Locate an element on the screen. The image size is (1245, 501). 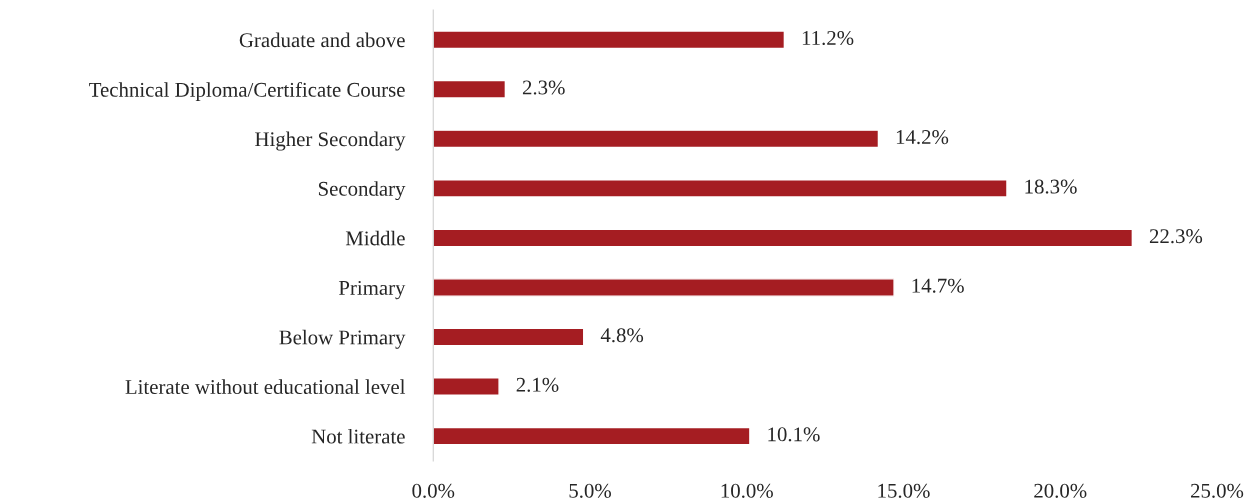
x-tick-label: 5.0% is located at coordinates (590, 490).